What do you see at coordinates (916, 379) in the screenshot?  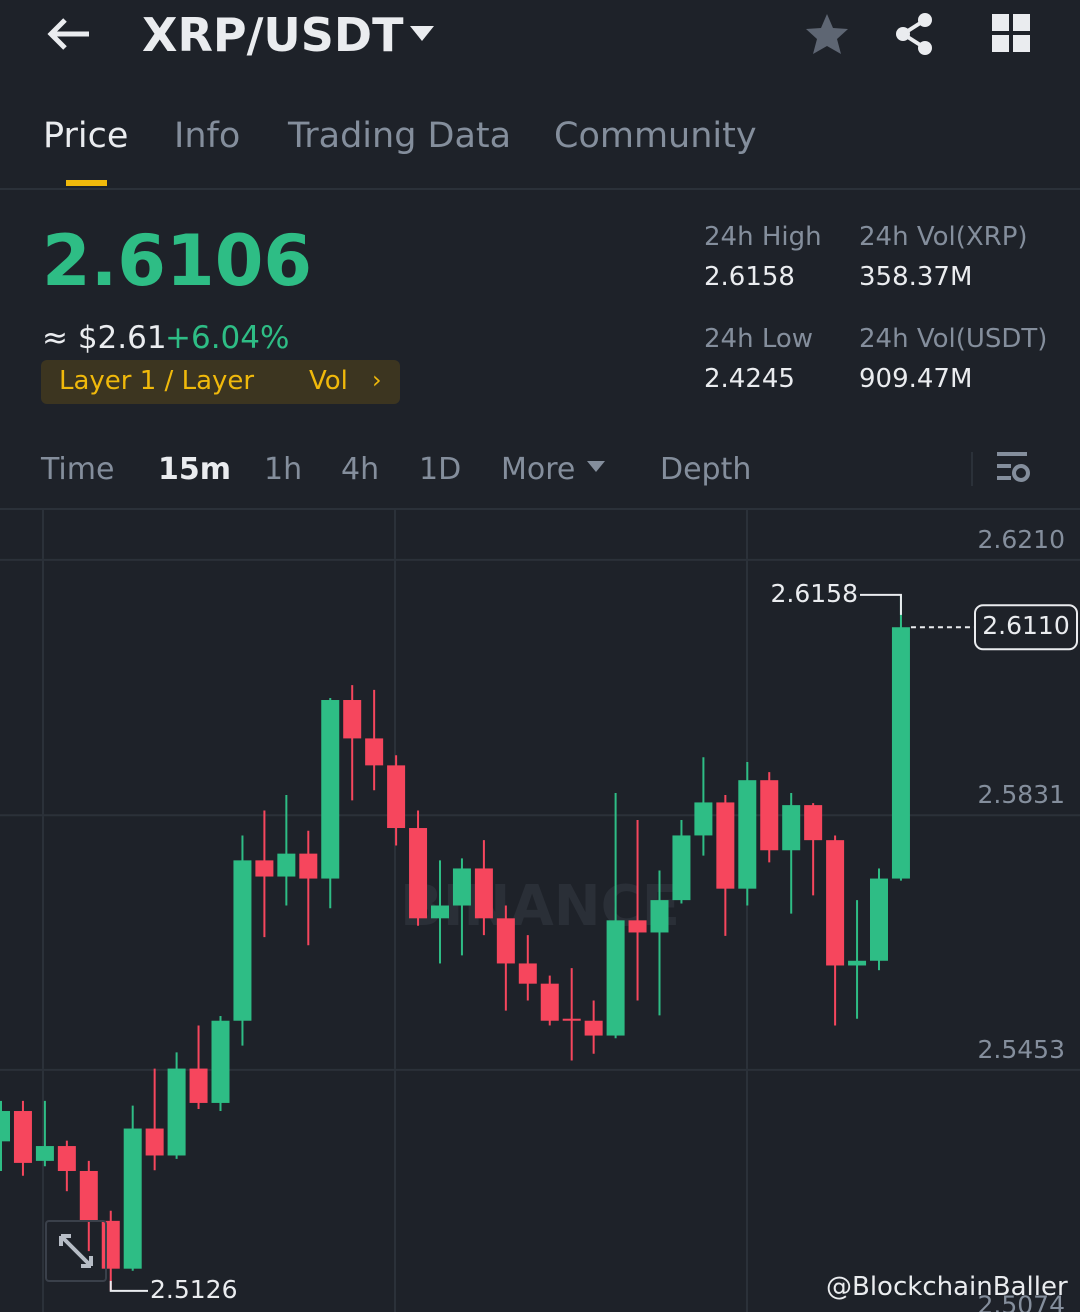 I see `stat-value: 909.47M` at bounding box center [916, 379].